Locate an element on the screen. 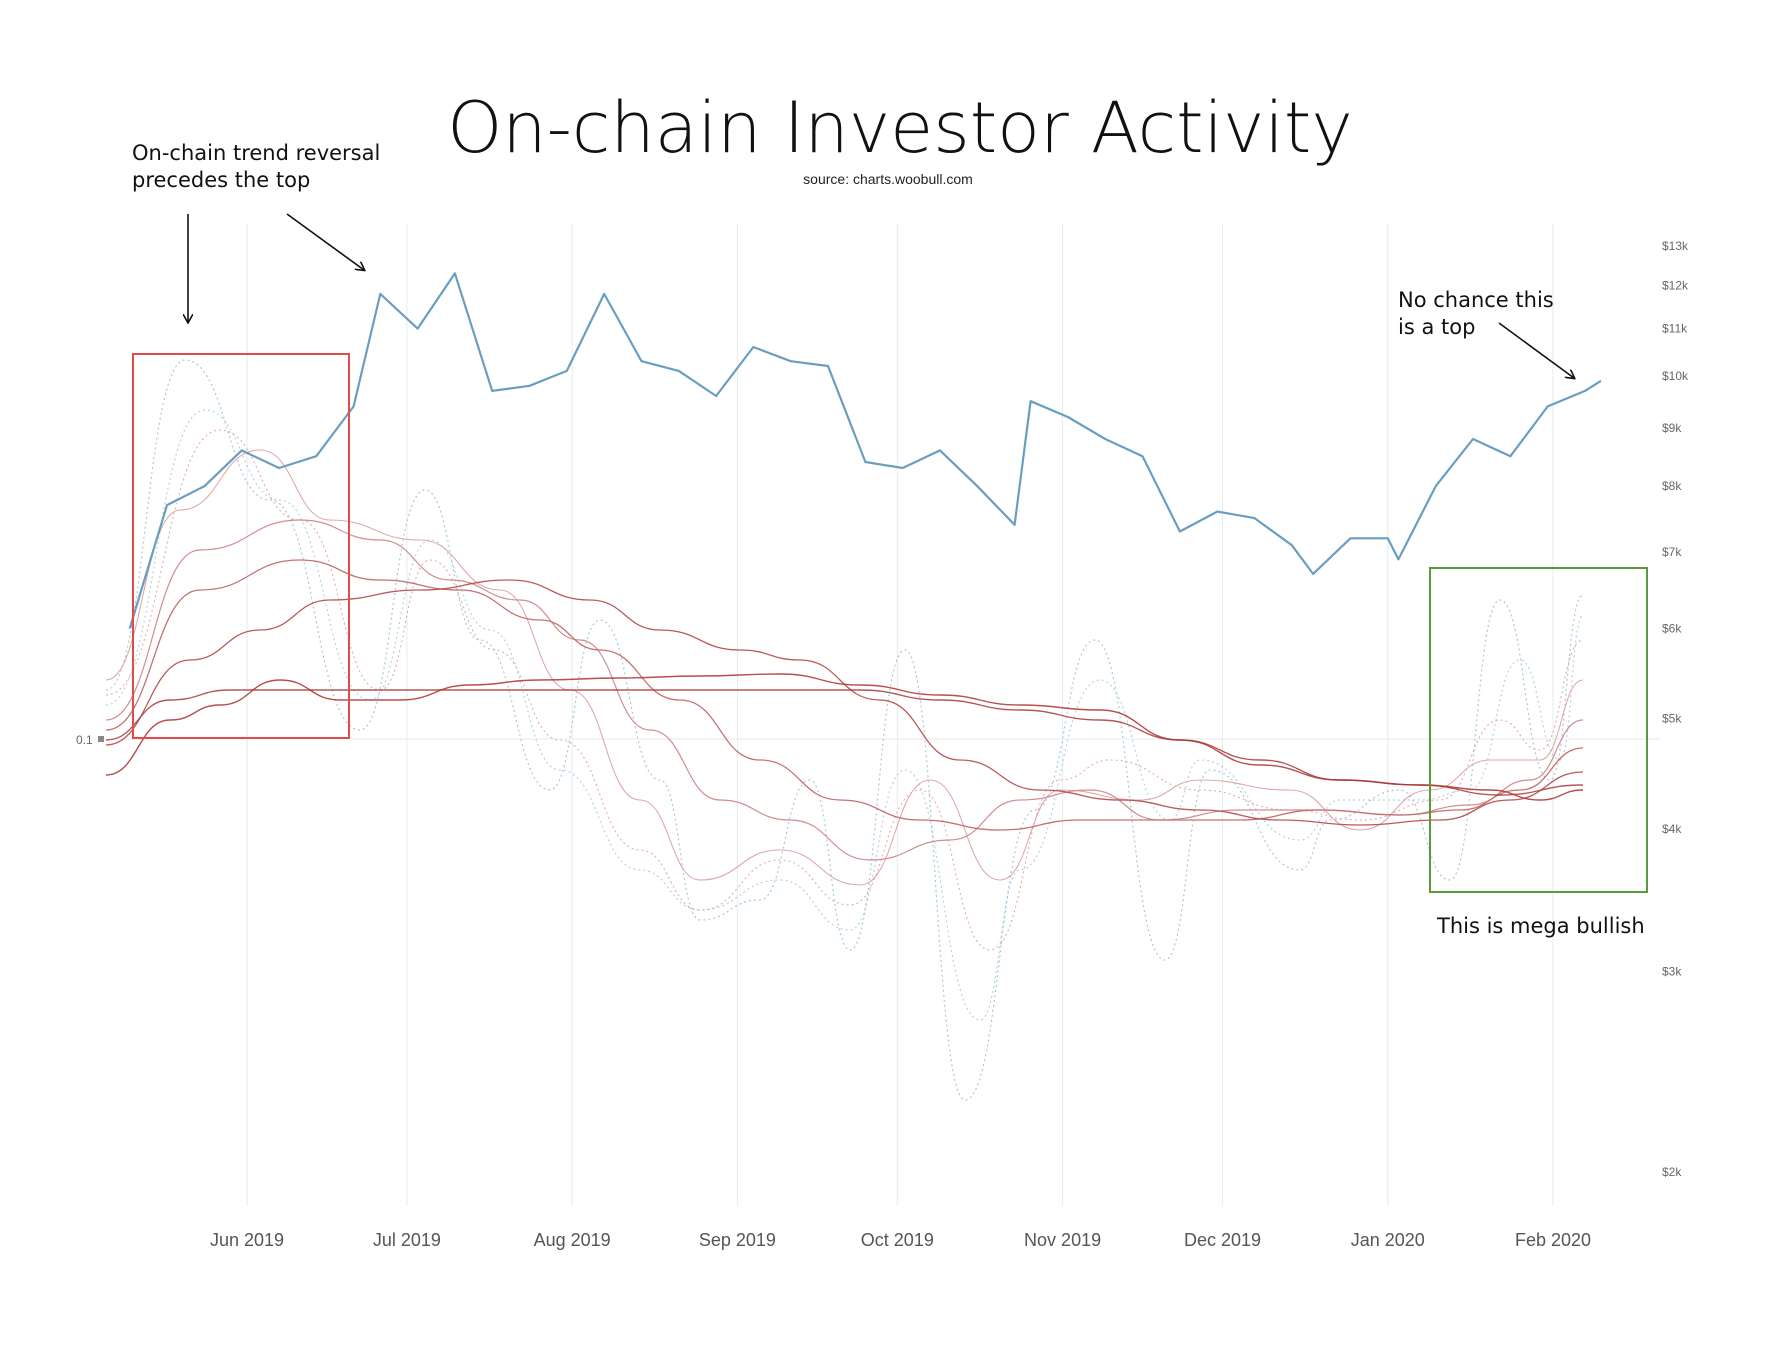 The image size is (1786, 1352). y-tick-label: $11k is located at coordinates (1675, 329).